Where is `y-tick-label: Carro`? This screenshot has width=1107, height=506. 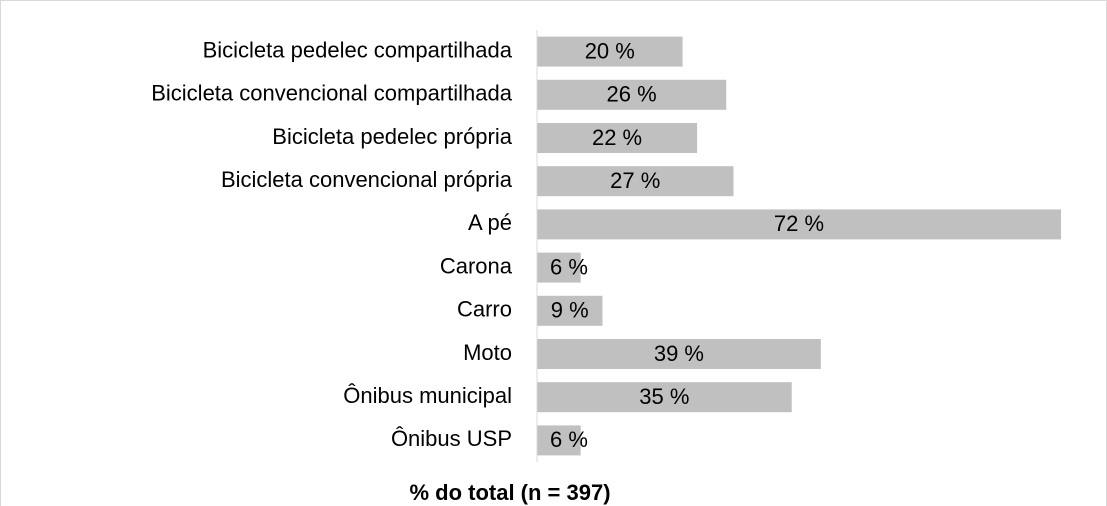
y-tick-label: Carro is located at coordinates (484, 309).